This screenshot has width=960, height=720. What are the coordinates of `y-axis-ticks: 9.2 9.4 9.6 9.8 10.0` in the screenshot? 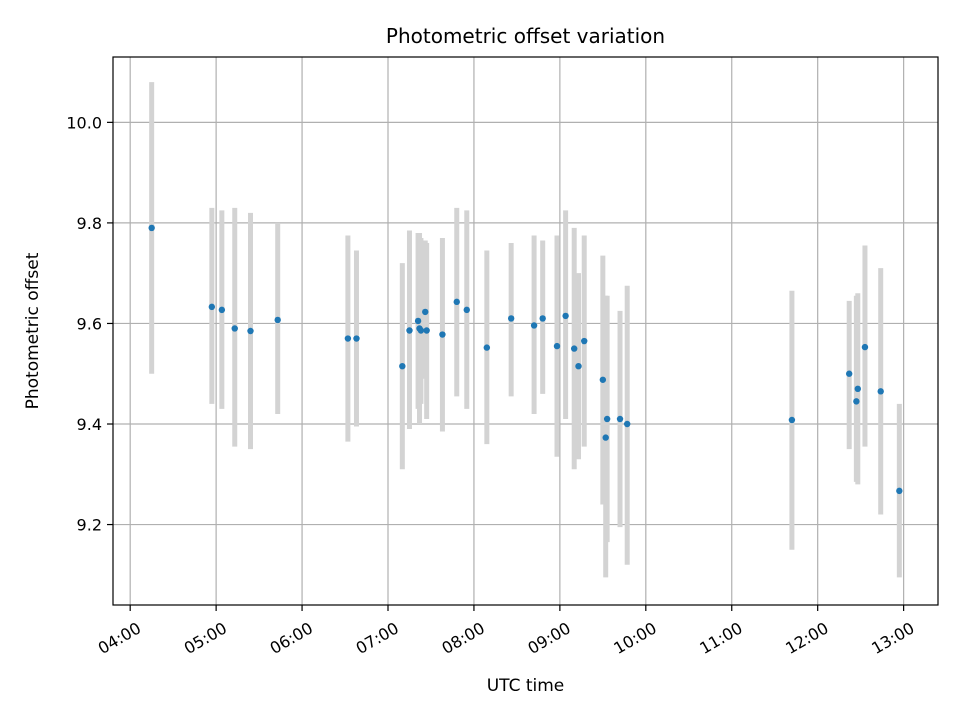 It's located at (89, 324).